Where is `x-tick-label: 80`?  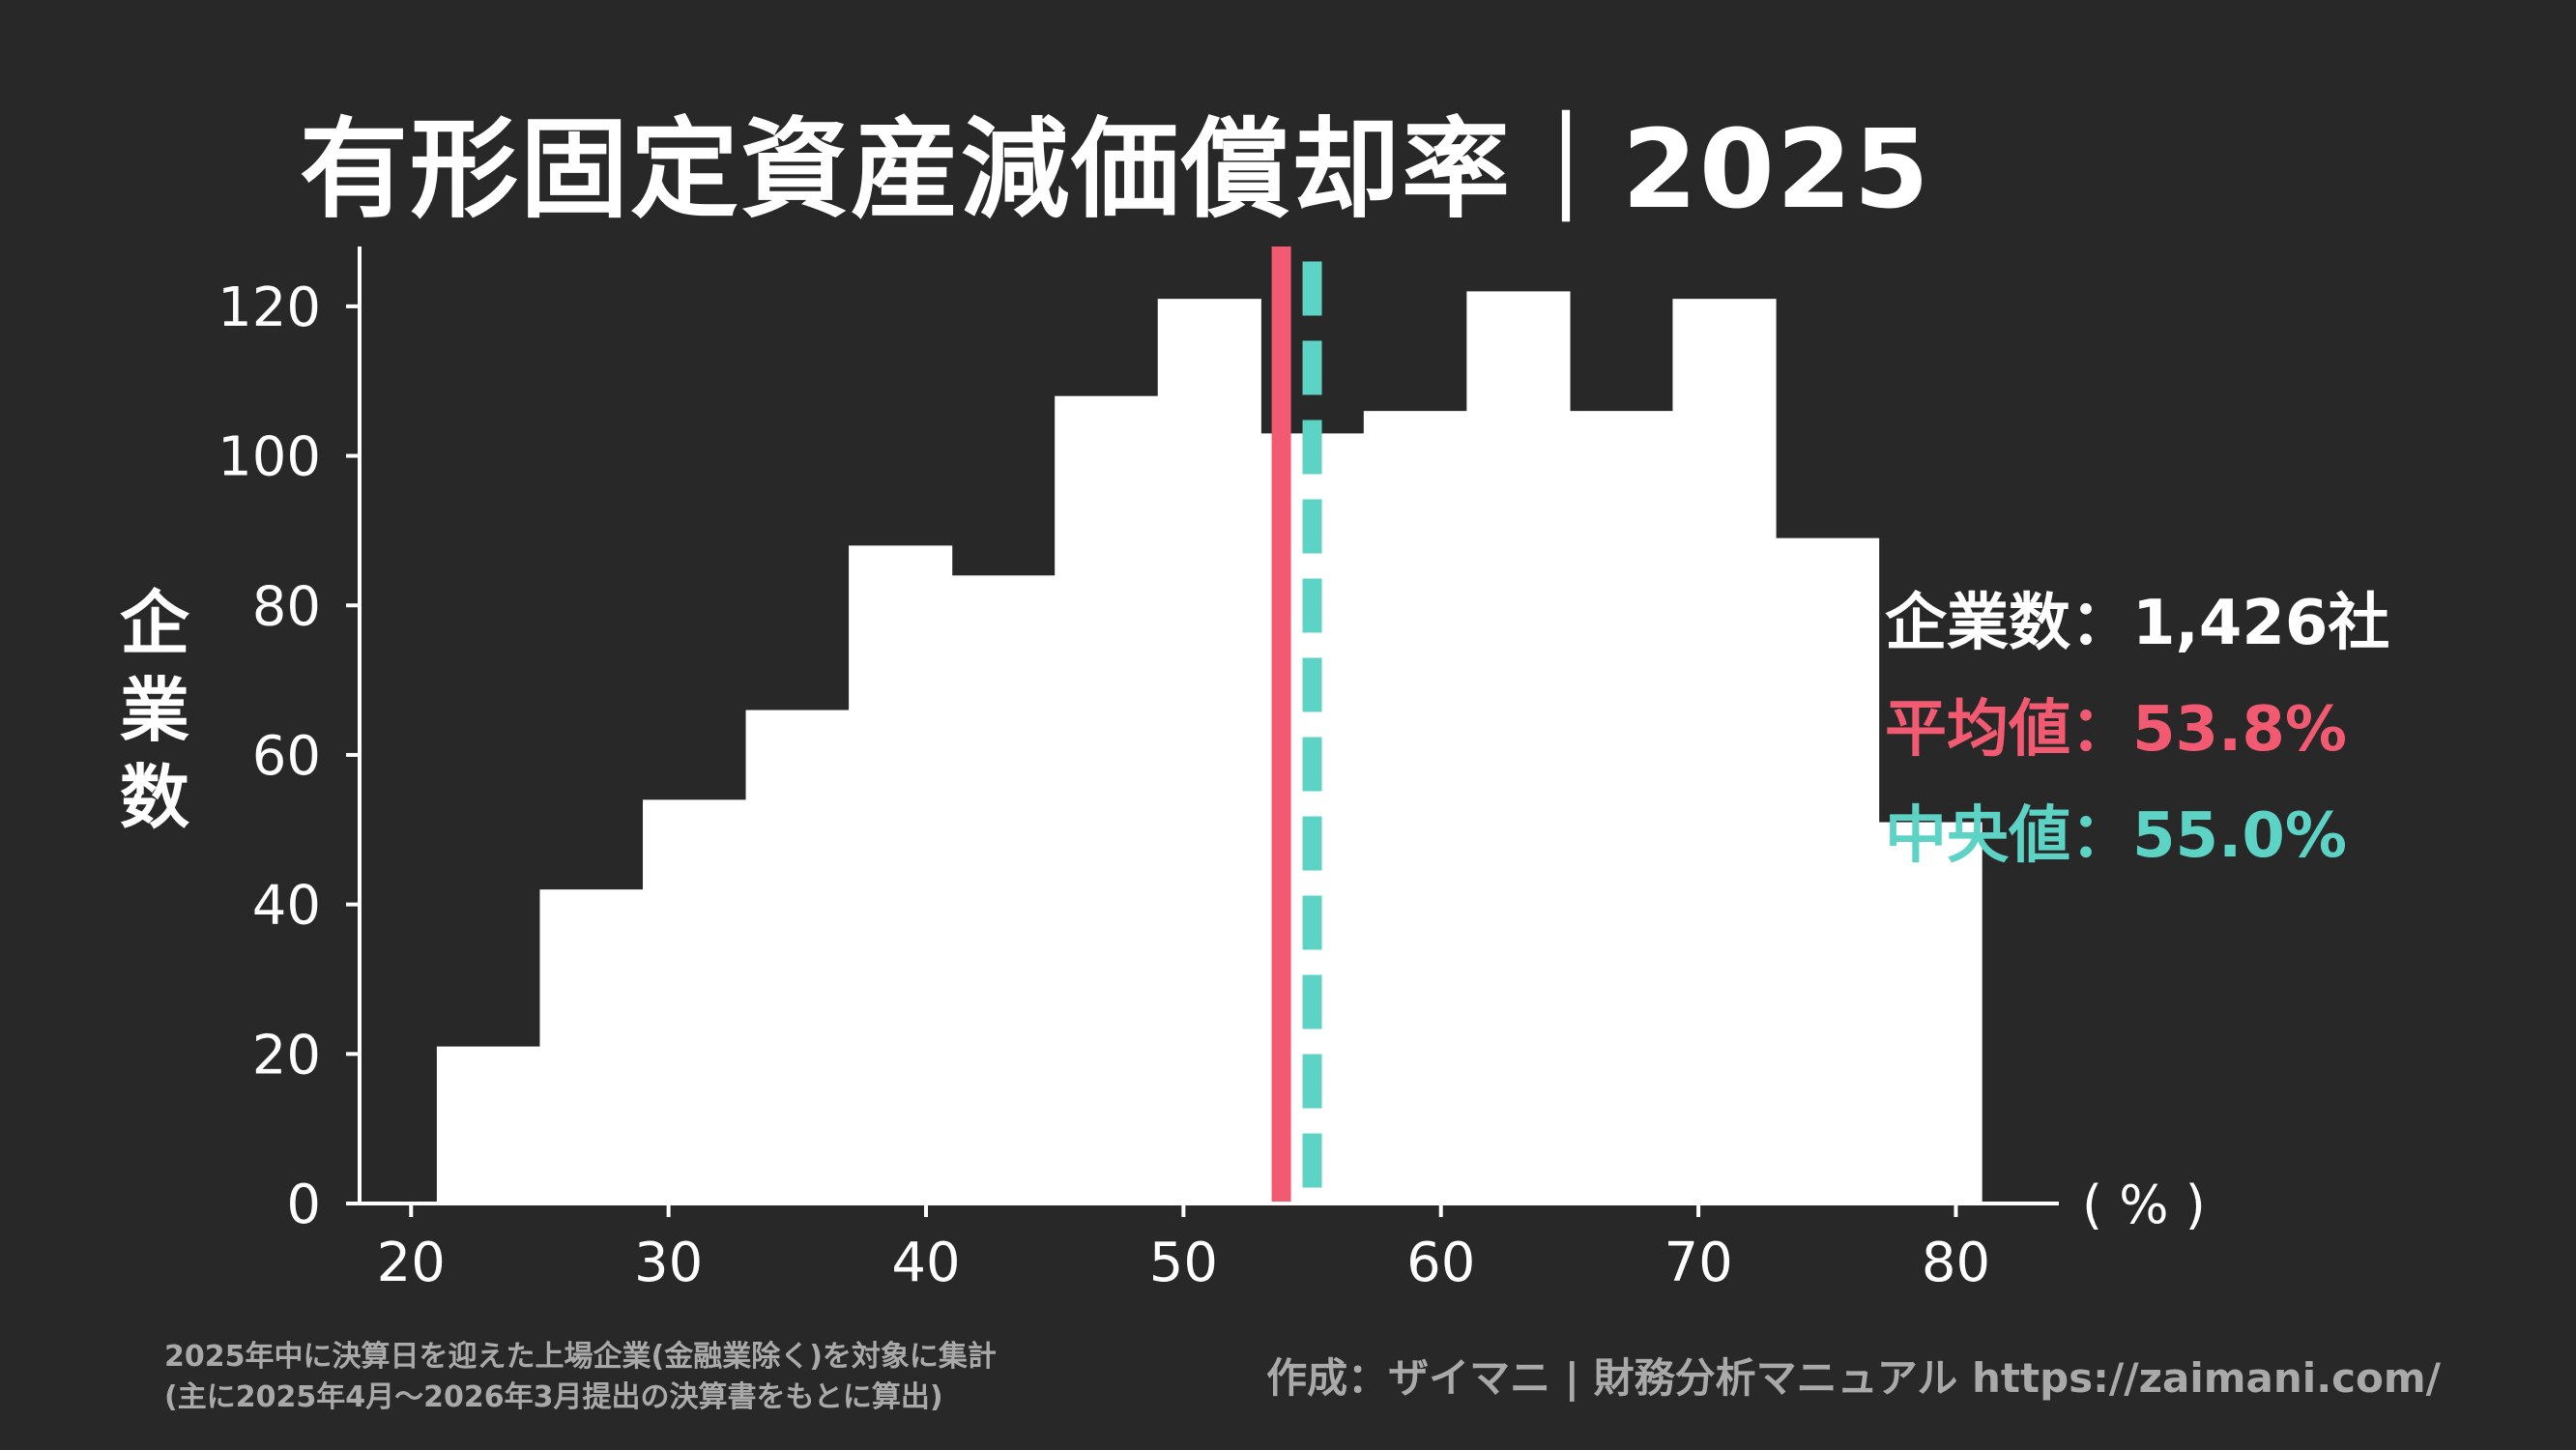 x-tick-label: 80 is located at coordinates (1956, 1263).